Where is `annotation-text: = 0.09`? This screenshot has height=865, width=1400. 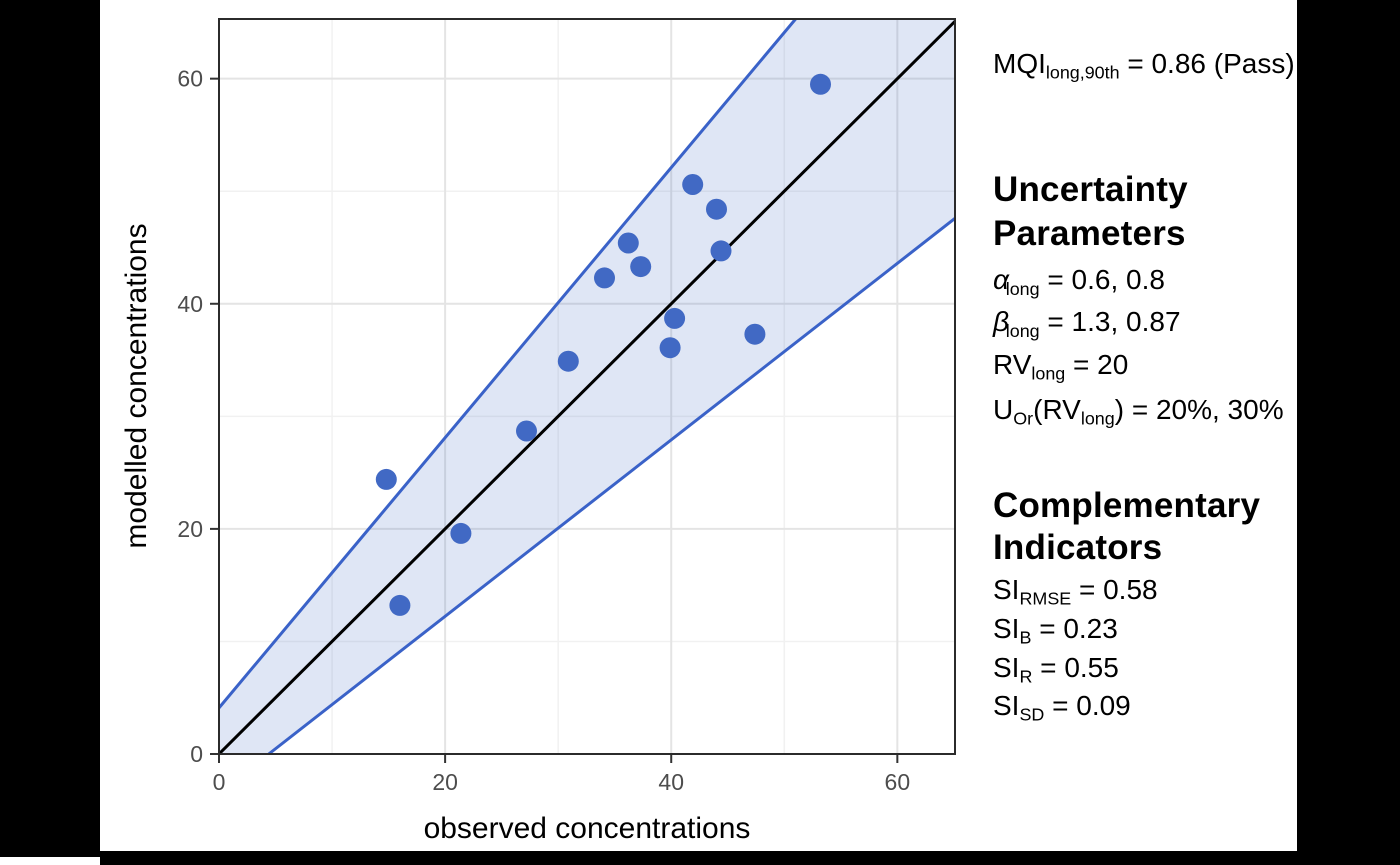
annotation-text: = 0.09 is located at coordinates (1087, 705).